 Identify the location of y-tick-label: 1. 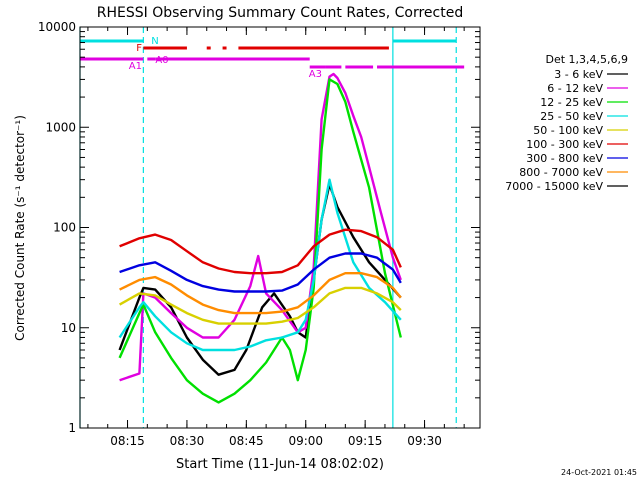
(72, 428).